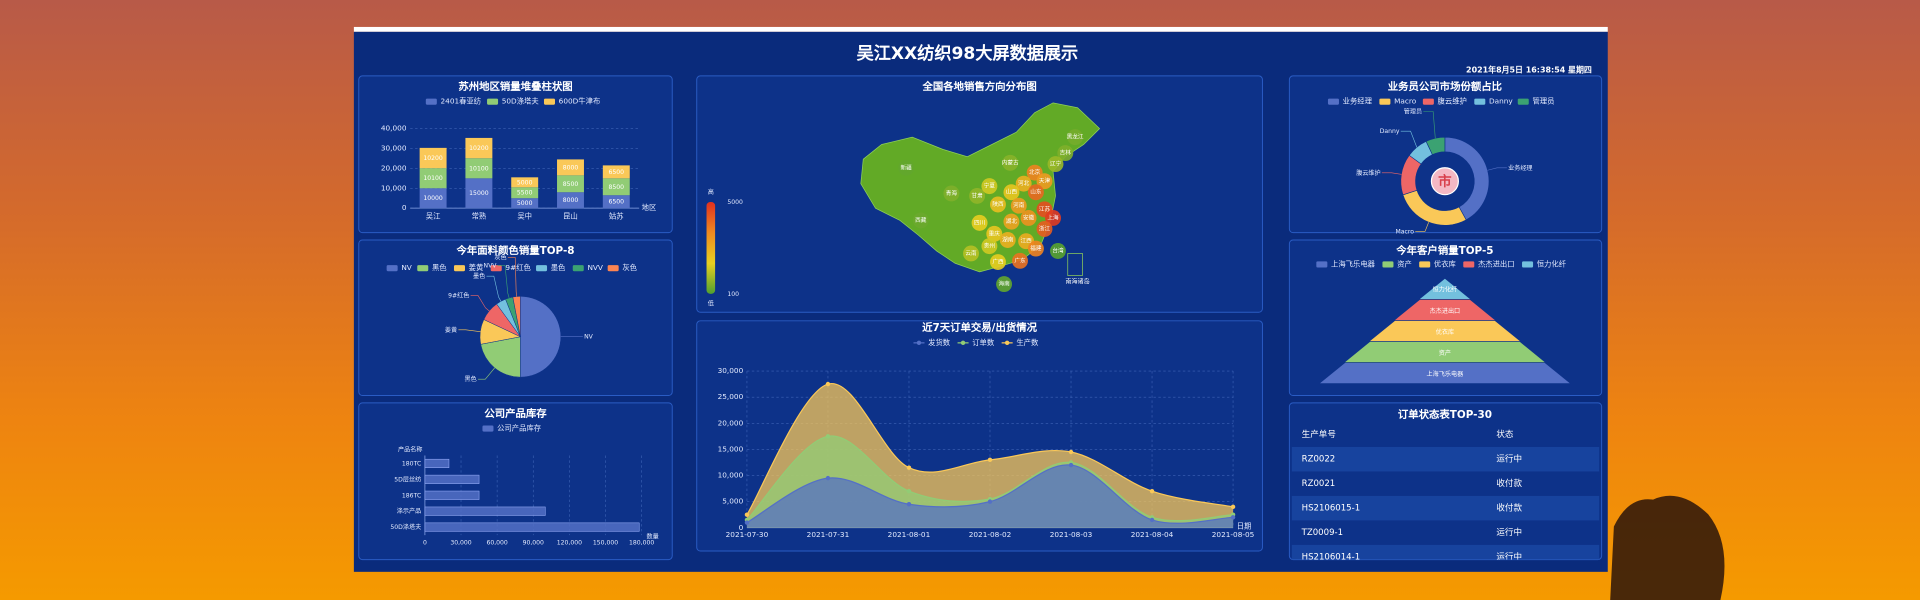 This screenshot has width=1920, height=600. I want to click on region-label: 宁夏, so click(990, 186).